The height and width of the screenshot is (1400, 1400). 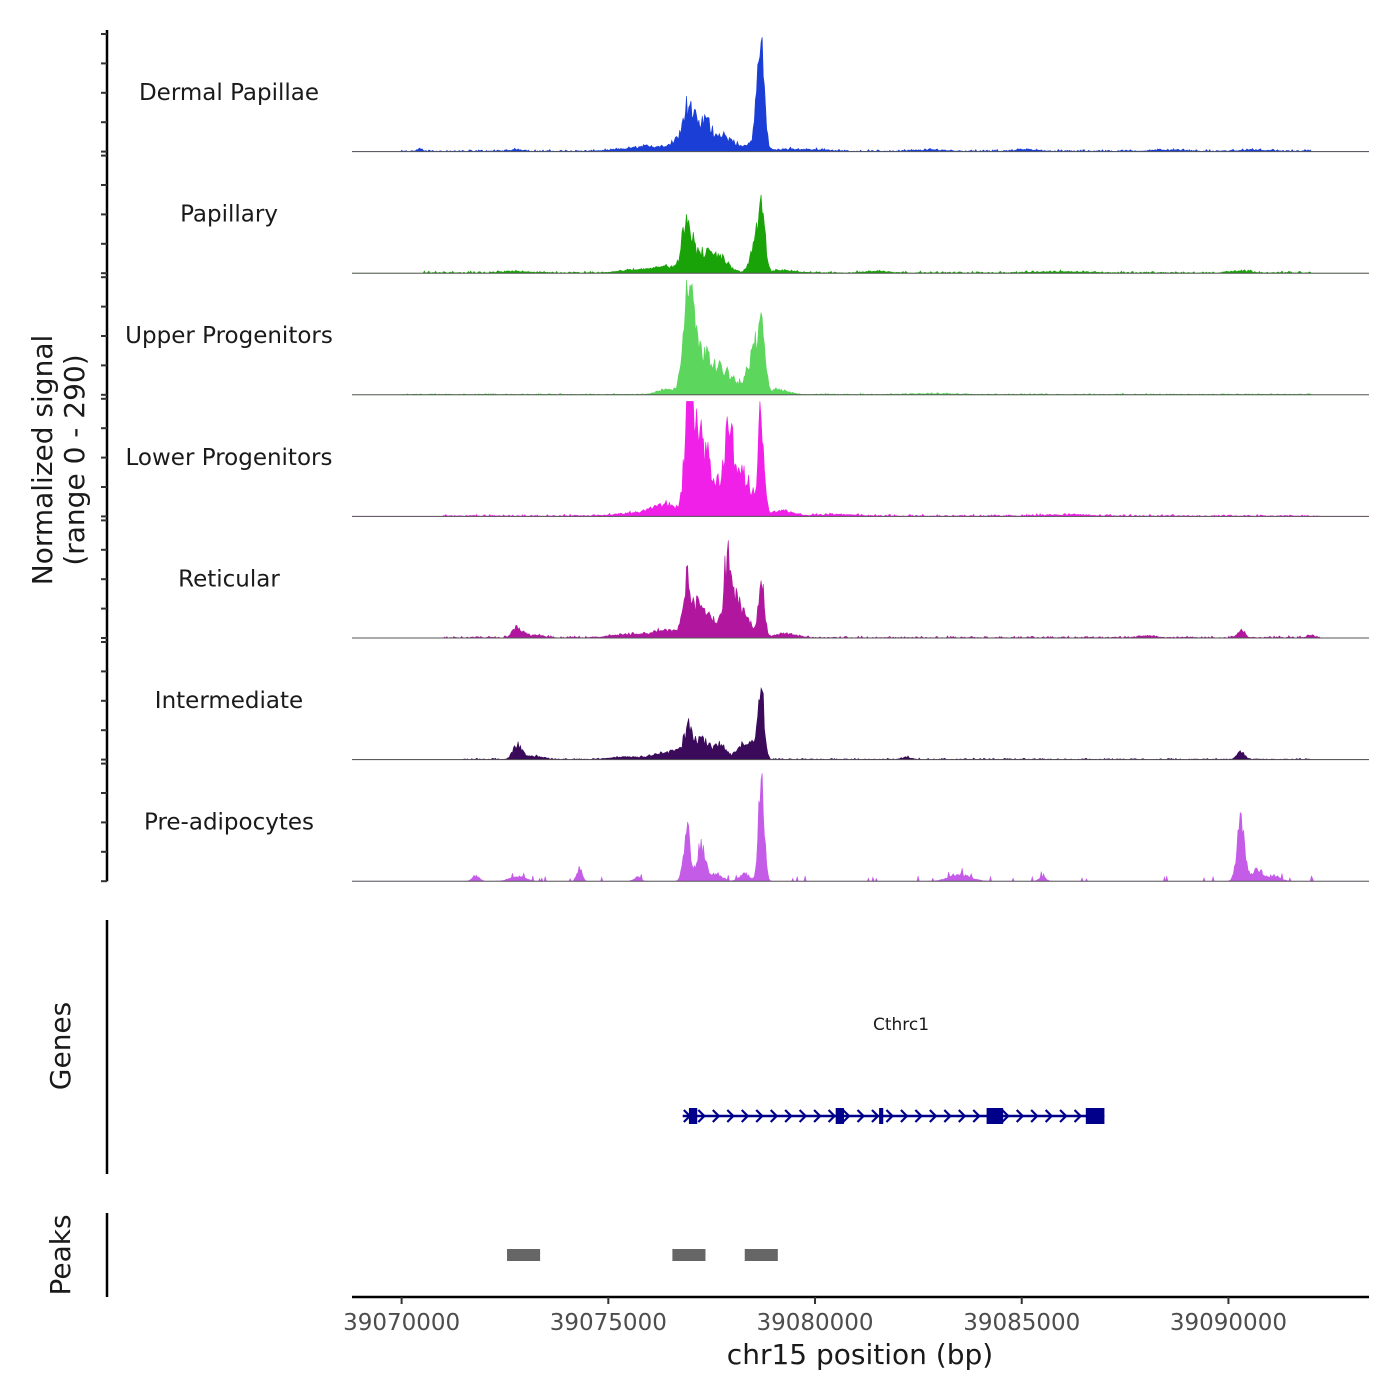 I want to click on x-tick-label: 39090000, so click(x=1228, y=1323).